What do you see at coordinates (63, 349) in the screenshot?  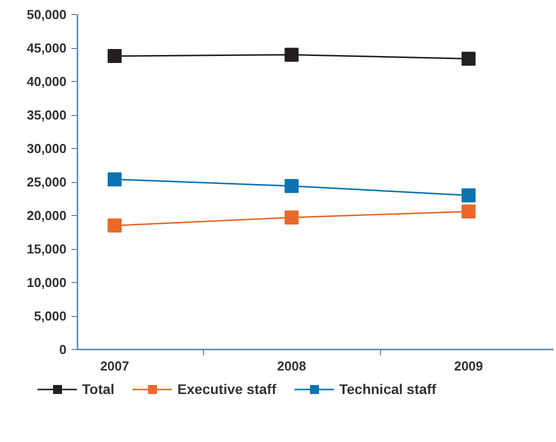 I see `y-tick-label: 0` at bounding box center [63, 349].